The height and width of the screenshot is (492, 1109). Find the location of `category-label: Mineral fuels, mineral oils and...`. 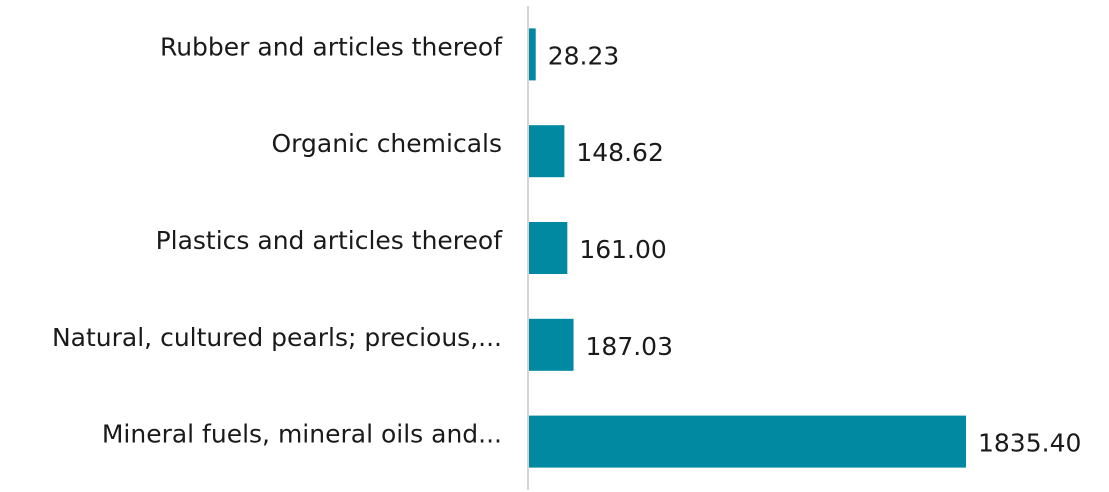

category-label: Mineral fuels, mineral oils and... is located at coordinates (302, 434).